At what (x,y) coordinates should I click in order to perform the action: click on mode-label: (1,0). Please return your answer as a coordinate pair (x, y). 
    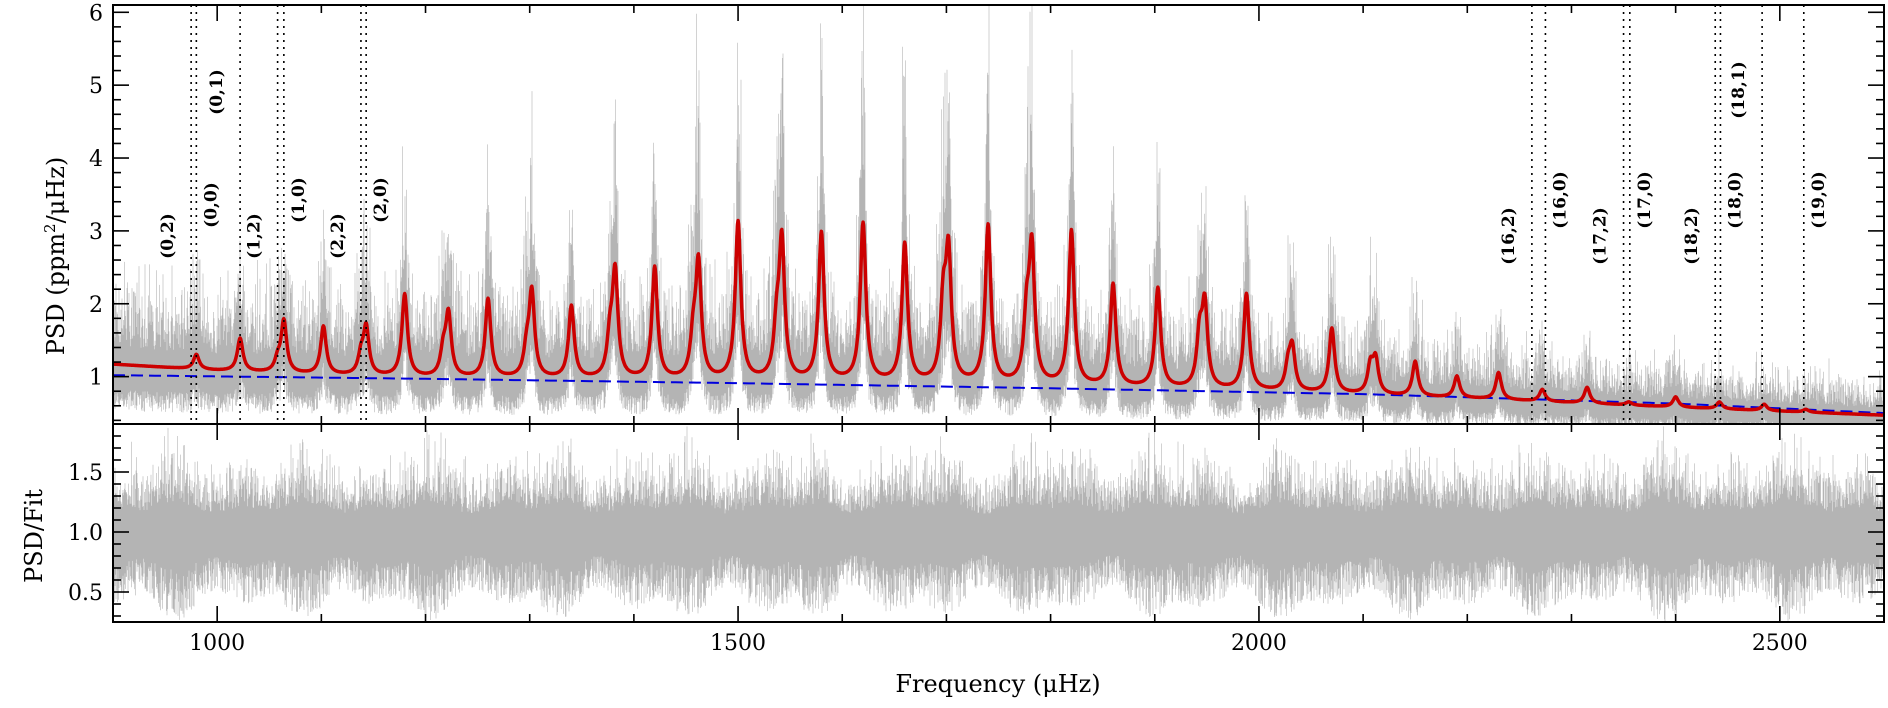
    Looking at the image, I should click on (299, 200).